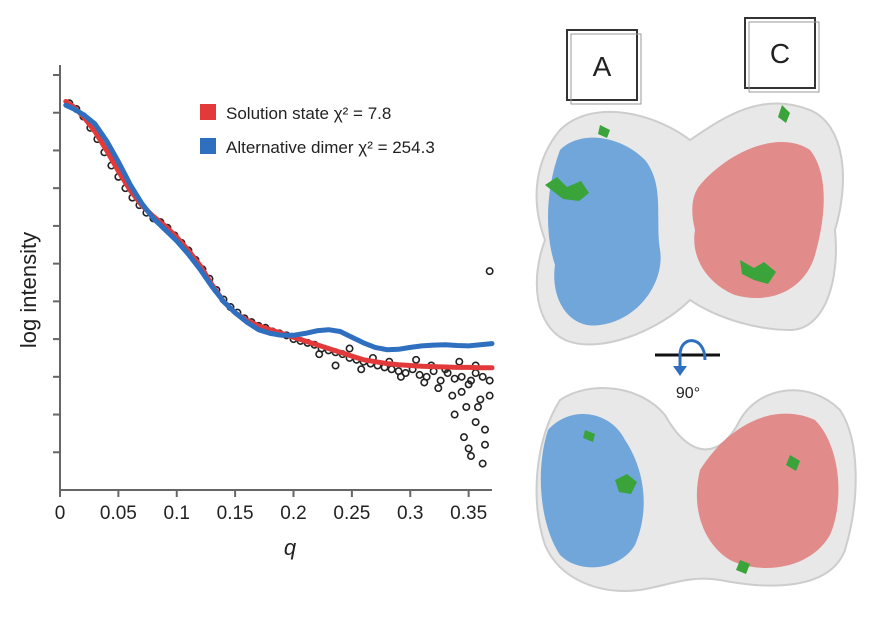 This screenshot has height=621, width=883. Describe the element at coordinates (604, 231) in the screenshot. I see `chain-a-top` at that location.